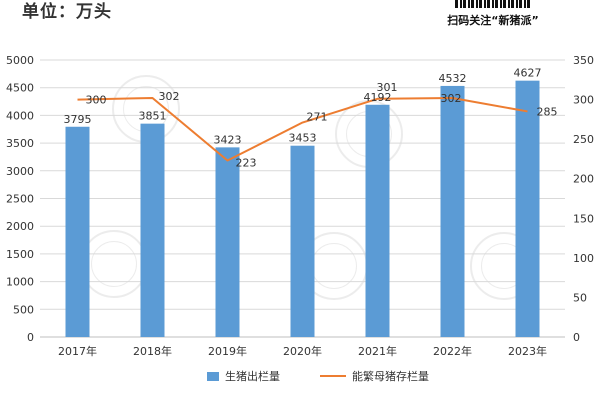 The width and height of the screenshot is (600, 400). What do you see at coordinates (96, 100) in the screenshot?
I see `line-value-label: 300` at bounding box center [96, 100].